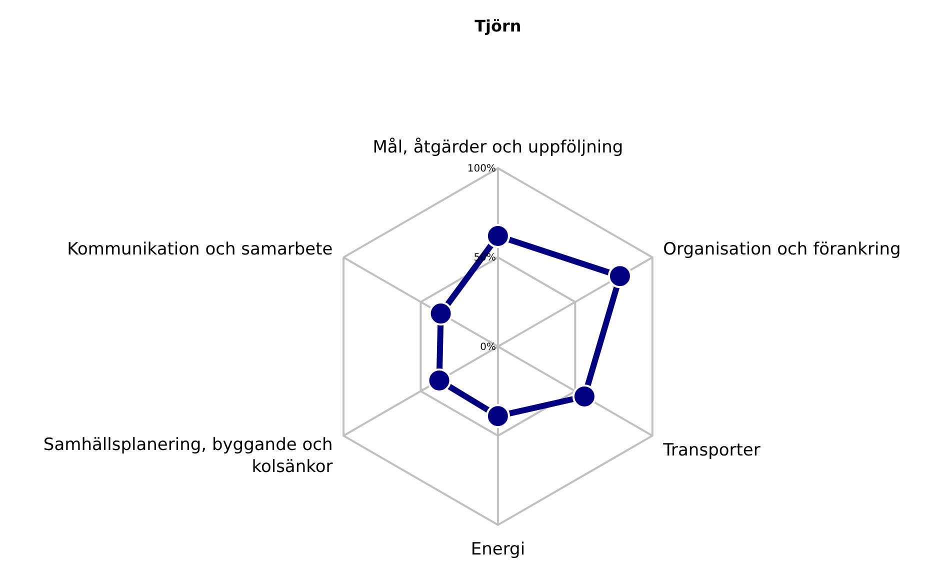 The width and height of the screenshot is (936, 580). What do you see at coordinates (498, 147) in the screenshot?
I see `spoke-label: Mål, åtgärder och uppföljning` at bounding box center [498, 147].